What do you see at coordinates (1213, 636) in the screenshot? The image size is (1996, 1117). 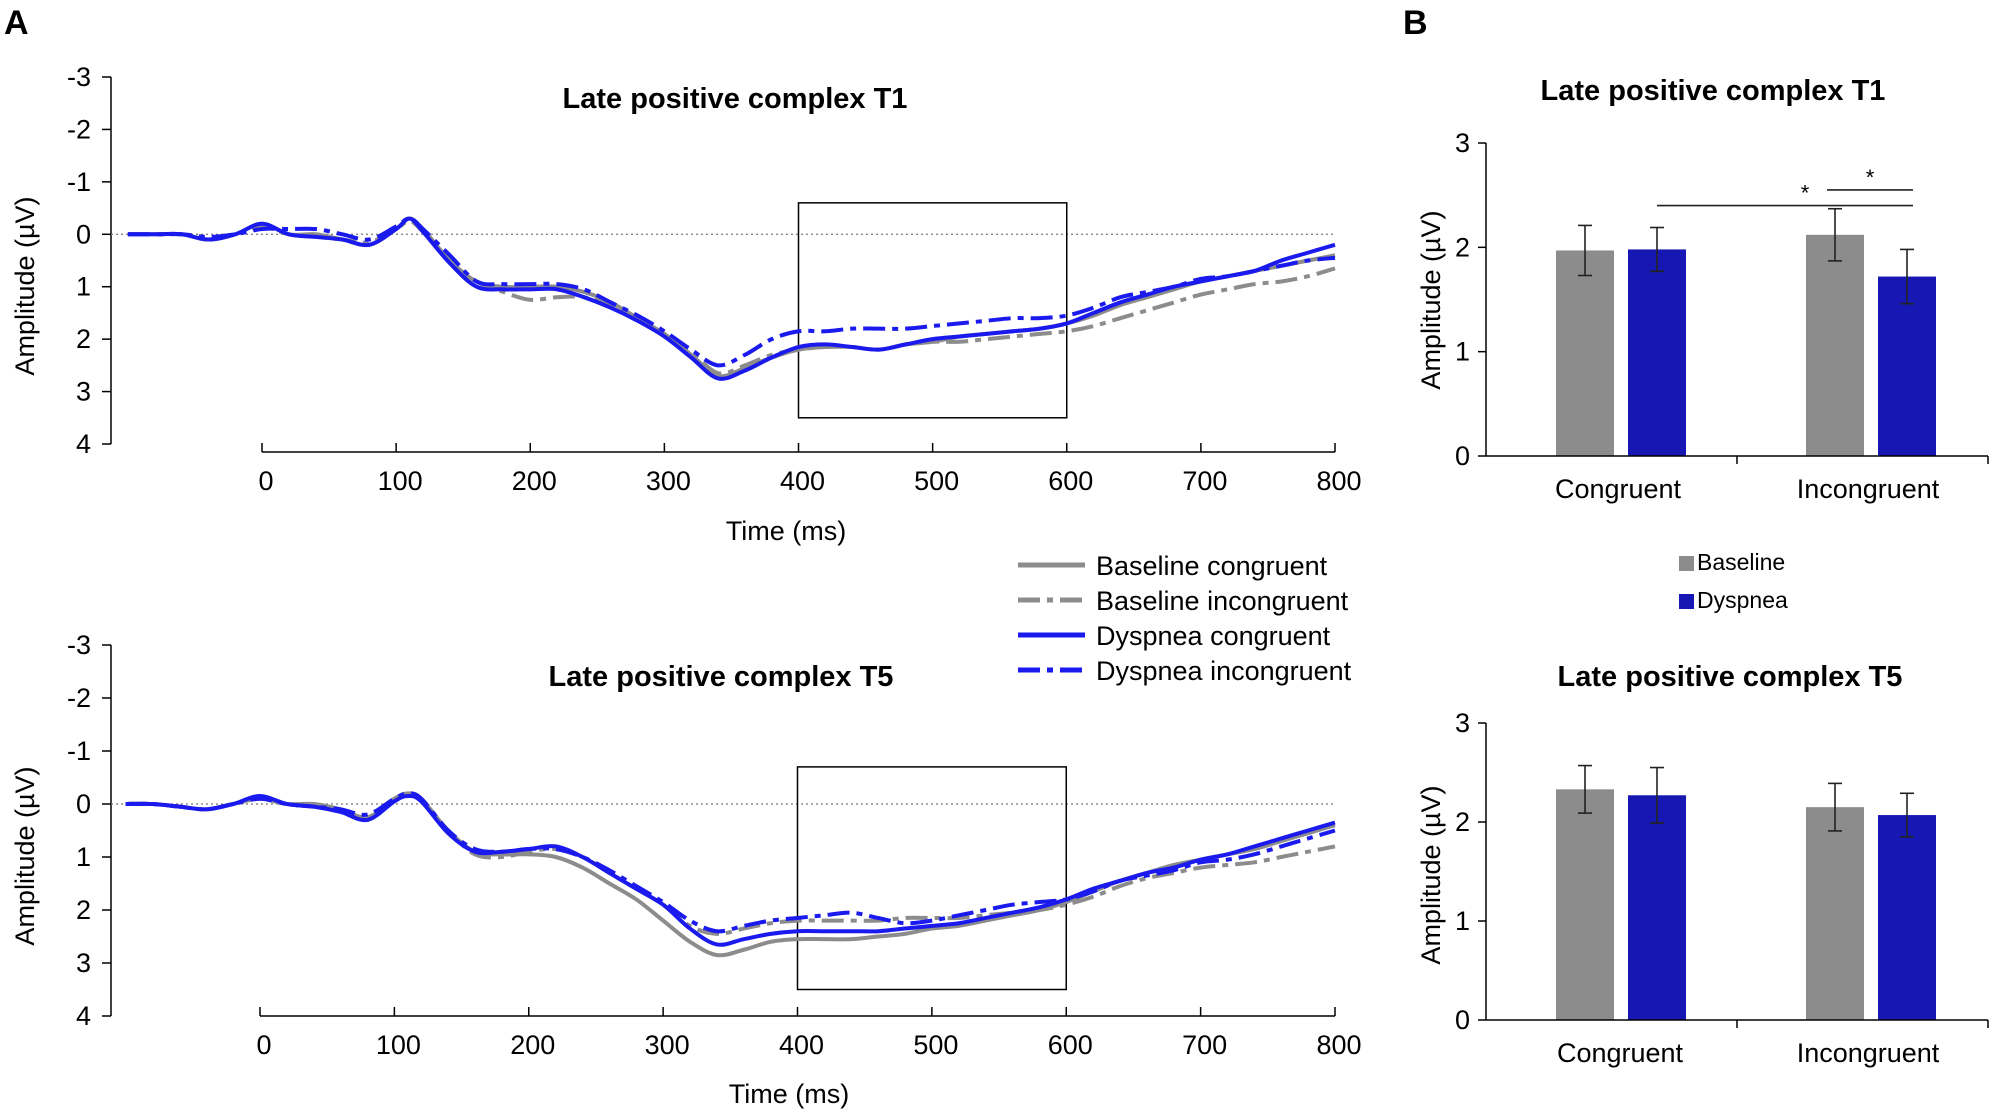 I see `legend-label: Dyspnea congruent` at bounding box center [1213, 636].